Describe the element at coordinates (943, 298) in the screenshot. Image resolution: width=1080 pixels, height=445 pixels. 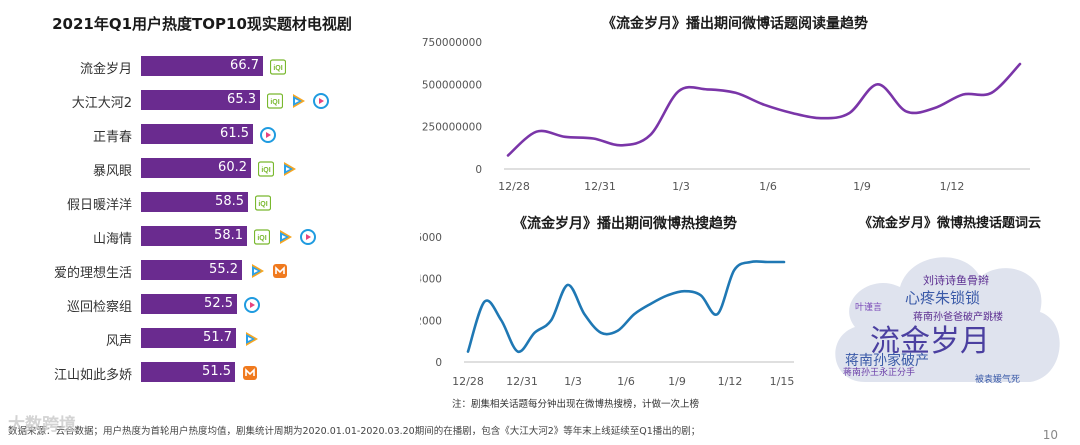
I see `cloud-word: 心疼朱锁锁` at that location.